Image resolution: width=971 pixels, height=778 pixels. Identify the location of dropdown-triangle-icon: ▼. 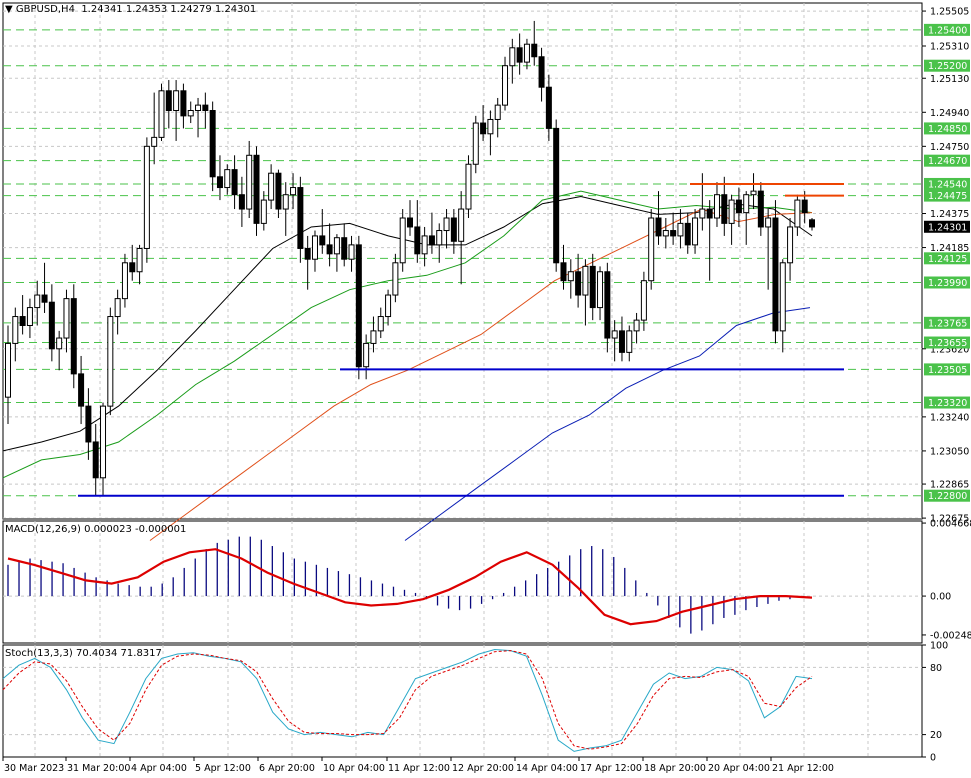
(10, 9).